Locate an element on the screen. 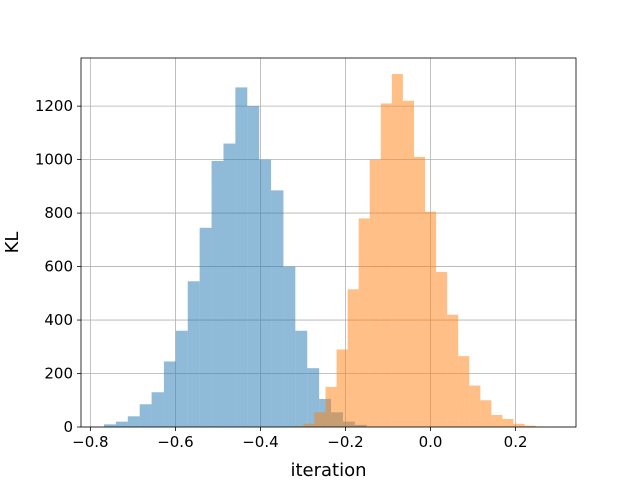  y-tick-label: 800 is located at coordinates (58, 213).